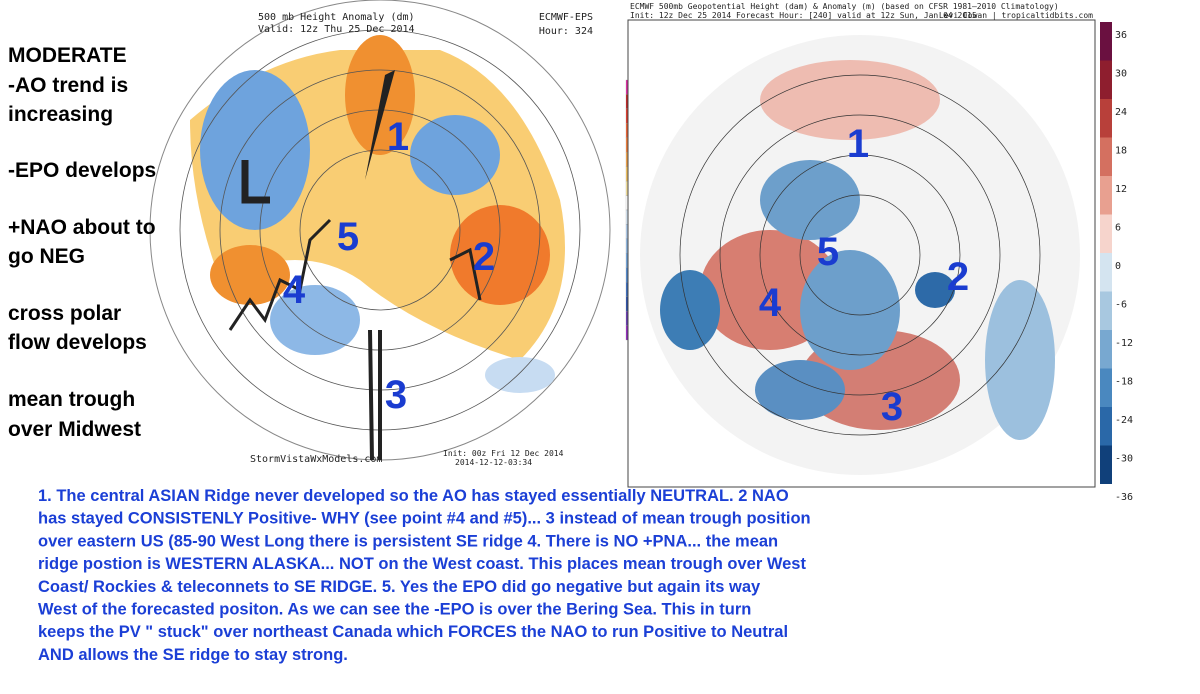  What do you see at coordinates (1124, 420) in the screenshot?
I see `colorbar-label: -24` at bounding box center [1124, 420].